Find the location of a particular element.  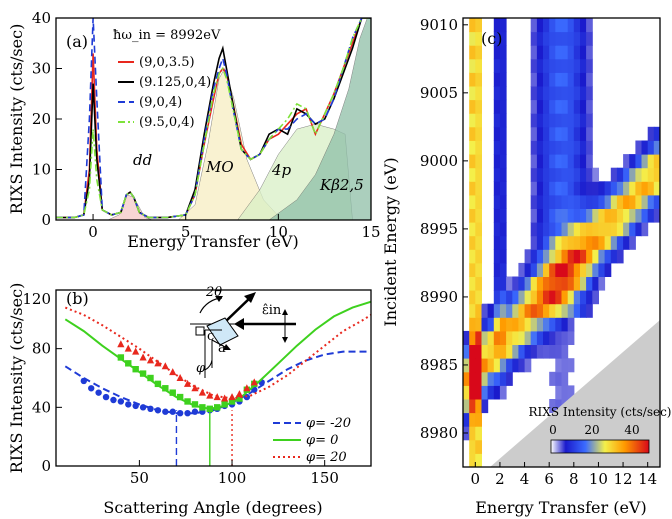

panel-a-annotation: ħω_in = 8992eV is located at coordinates (167, 35).